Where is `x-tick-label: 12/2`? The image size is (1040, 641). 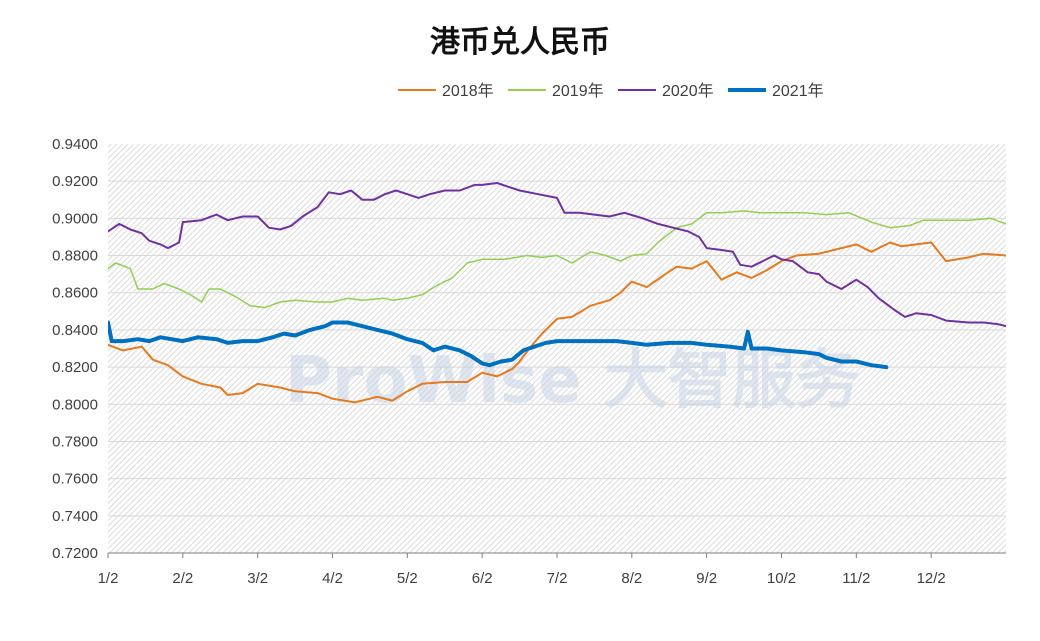
x-tick-label: 12/2 is located at coordinates (931, 578).